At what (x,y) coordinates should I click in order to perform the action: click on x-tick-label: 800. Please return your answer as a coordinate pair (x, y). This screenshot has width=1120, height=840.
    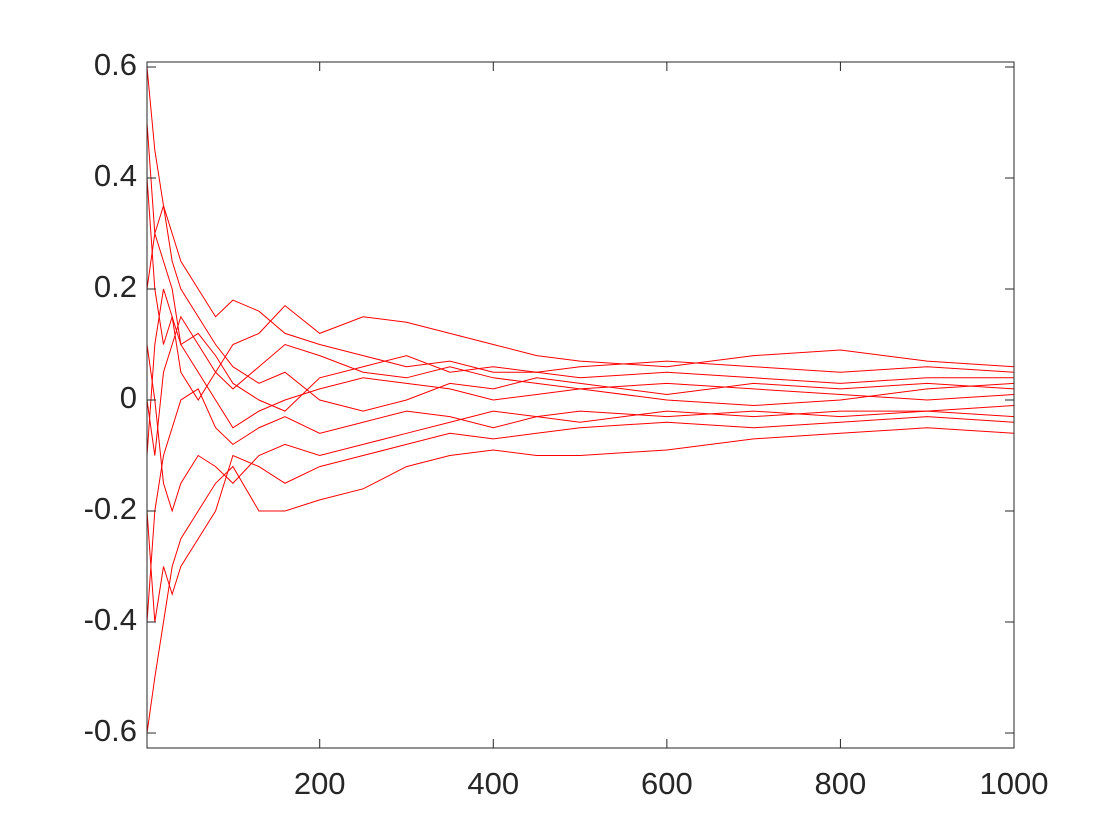
    Looking at the image, I should click on (841, 783).